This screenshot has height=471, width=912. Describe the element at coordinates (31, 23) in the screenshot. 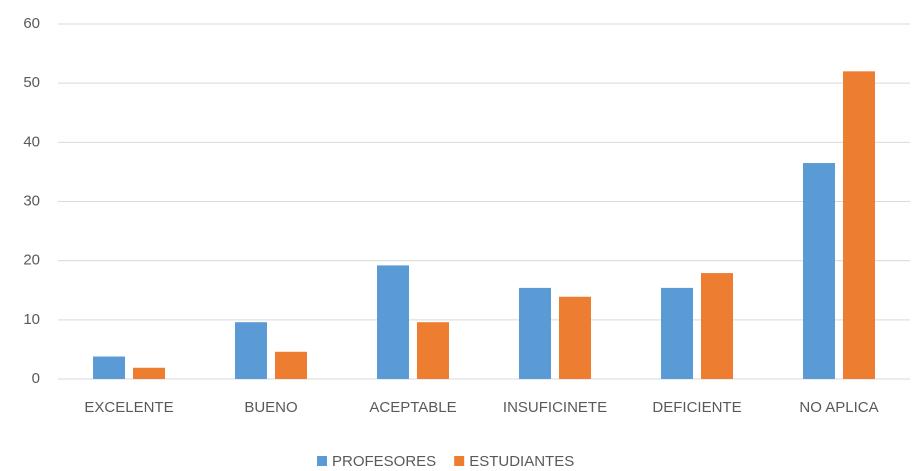

I see `y-tick-label: 60` at that location.